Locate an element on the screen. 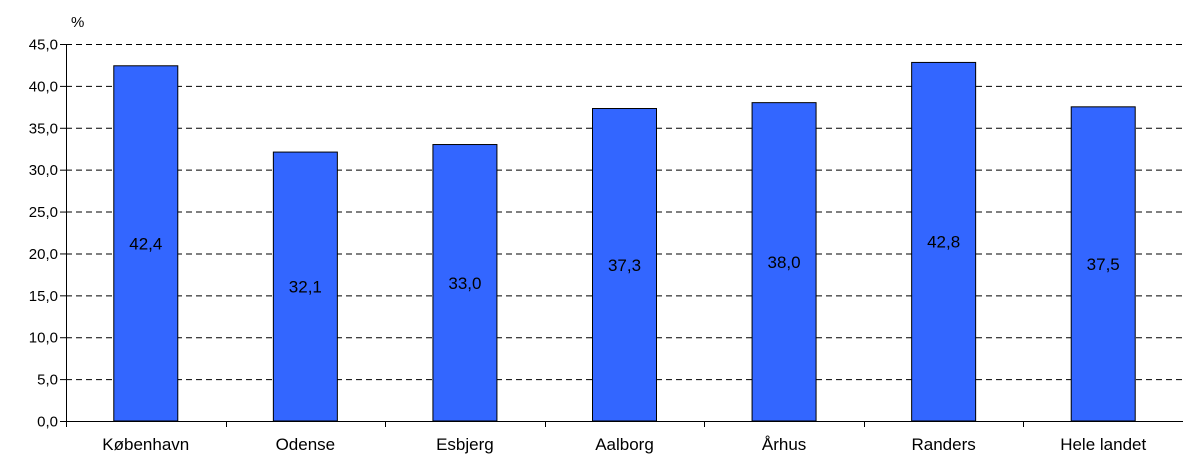  y-tick-label: 0,0 is located at coordinates (47, 422).